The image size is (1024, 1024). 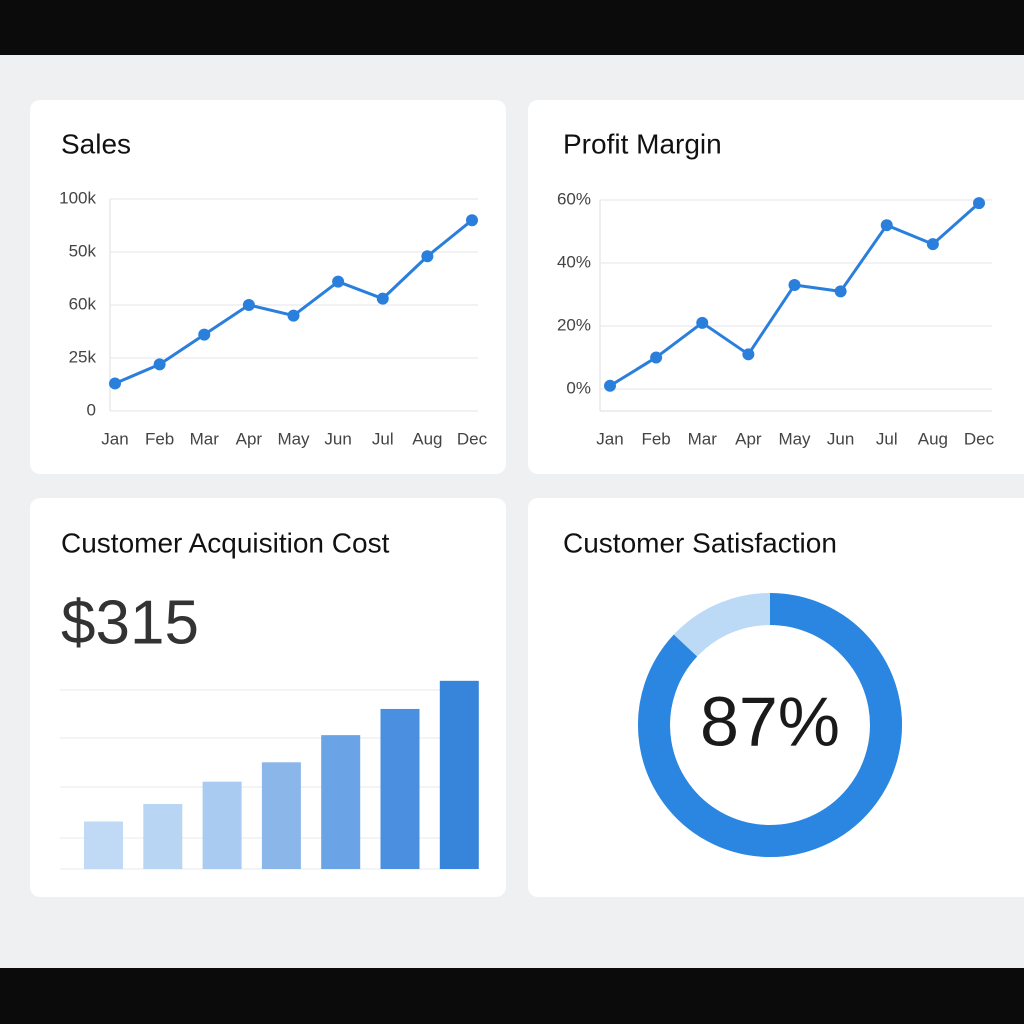 I want to click on donut-label: 87%, so click(x=770, y=721).